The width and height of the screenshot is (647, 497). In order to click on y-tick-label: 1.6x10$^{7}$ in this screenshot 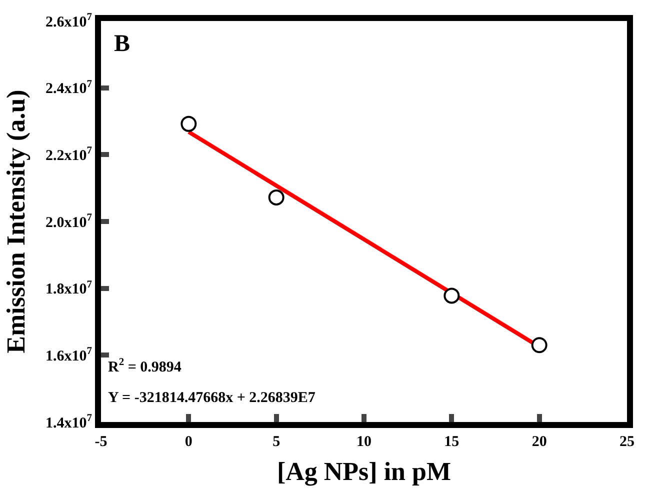, I will do `click(69, 355)`.